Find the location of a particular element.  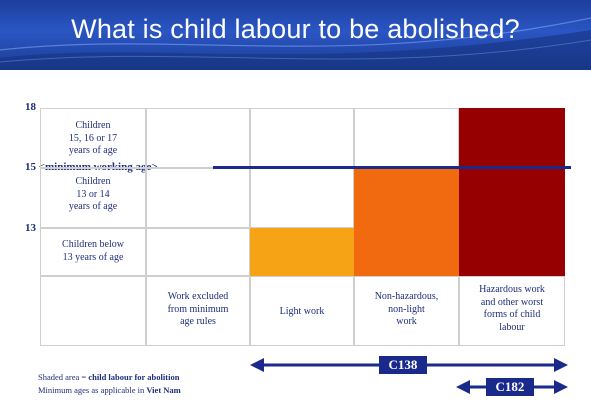

cell-r2-c0 is located at coordinates (198, 252).